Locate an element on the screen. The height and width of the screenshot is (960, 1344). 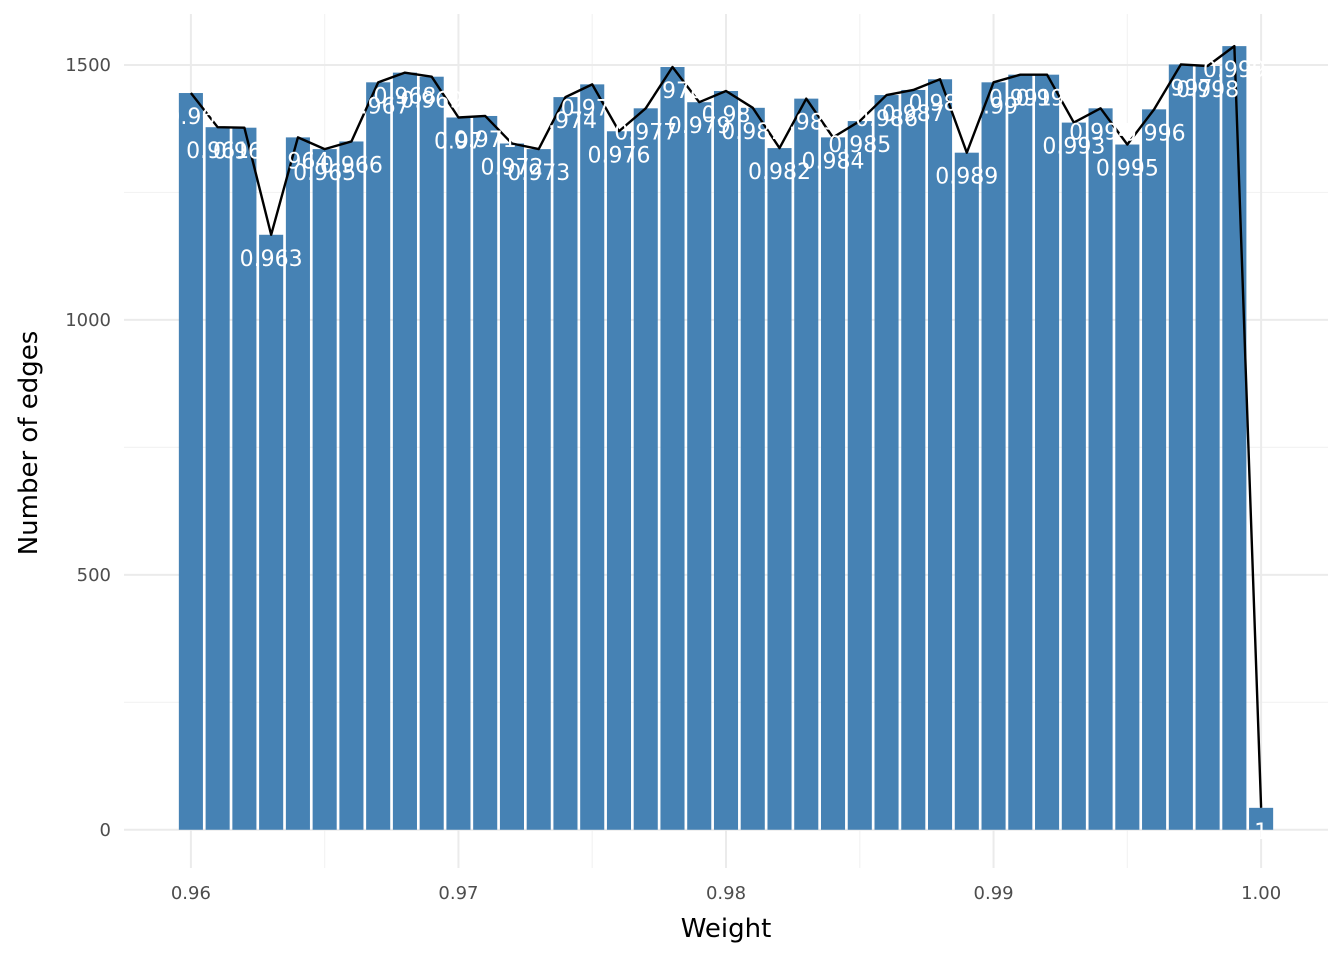
bar-value-label: 0.979 is located at coordinates (699, 126).